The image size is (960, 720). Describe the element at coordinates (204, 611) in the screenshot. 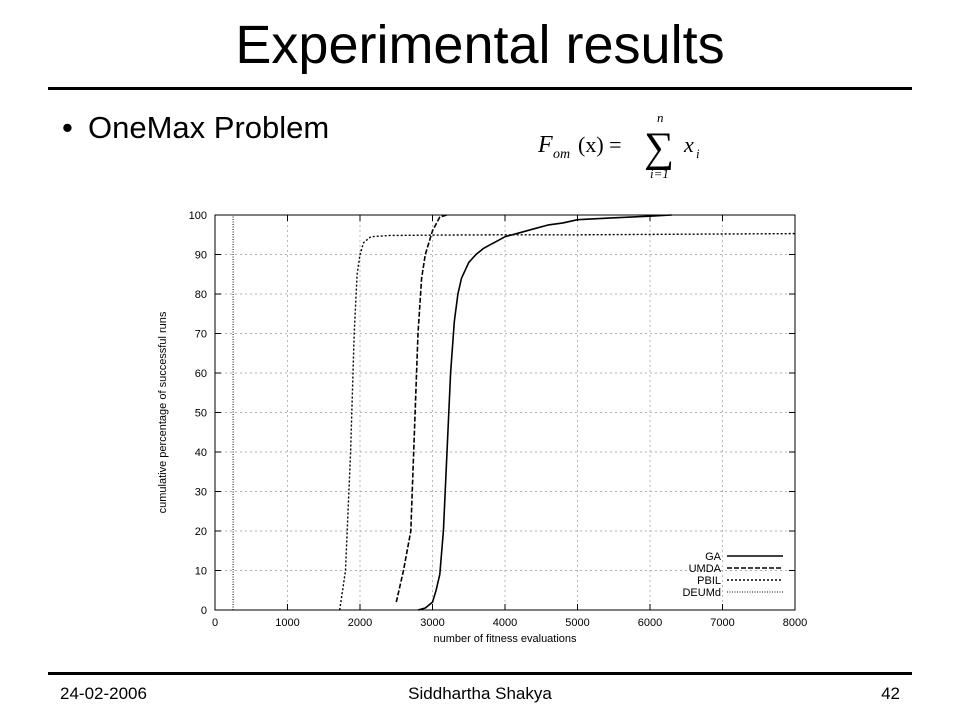

I see `y-tick-label: 0` at that location.